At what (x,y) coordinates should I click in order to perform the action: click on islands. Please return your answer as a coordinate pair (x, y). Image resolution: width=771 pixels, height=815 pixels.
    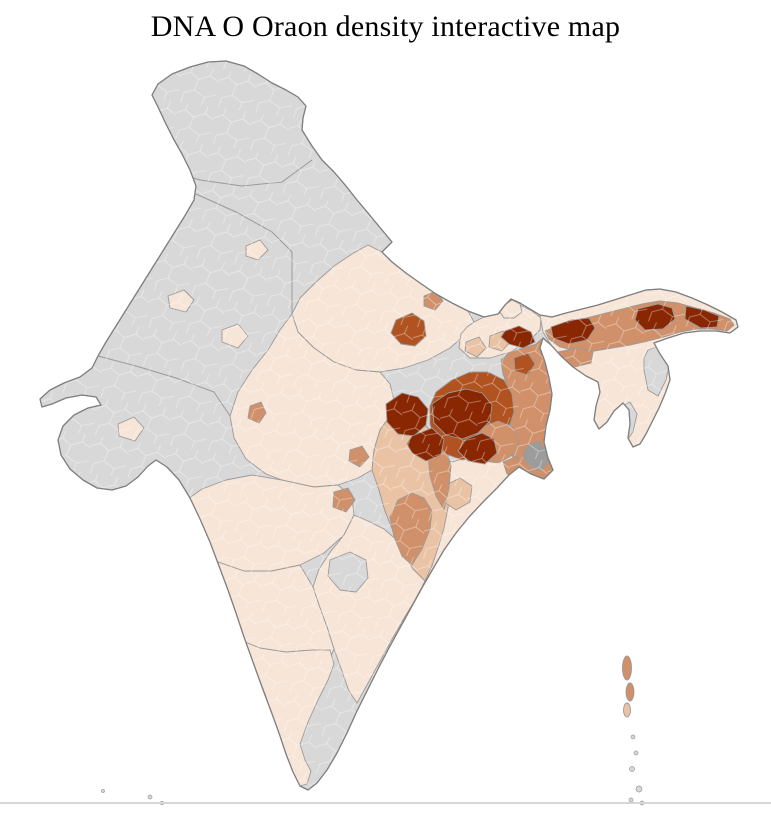
    Looking at the image, I should click on (373, 730).